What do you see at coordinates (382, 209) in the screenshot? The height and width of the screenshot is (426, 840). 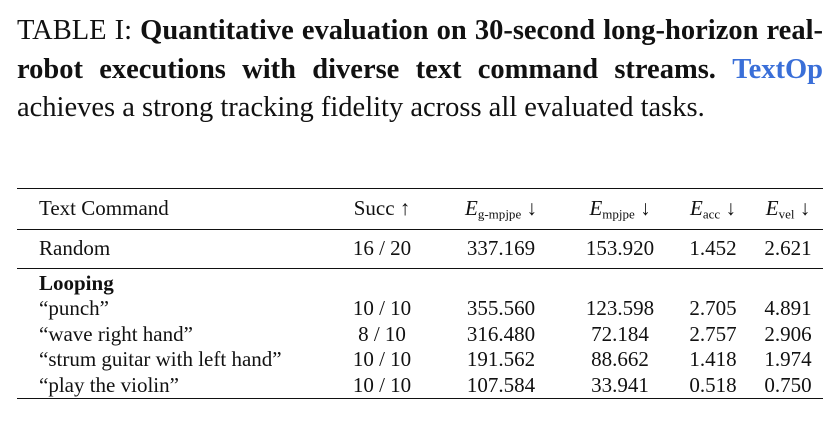 I see `header-succ: Succ ↑` at bounding box center [382, 209].